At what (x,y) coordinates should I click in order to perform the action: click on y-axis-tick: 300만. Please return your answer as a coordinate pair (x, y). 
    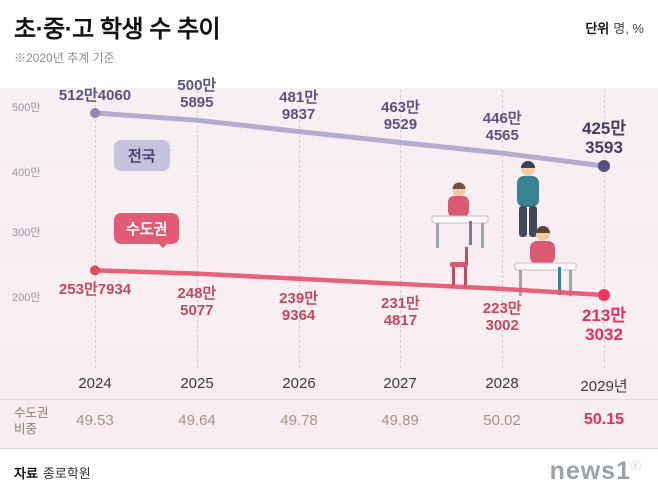
    Looking at the image, I should click on (26, 233).